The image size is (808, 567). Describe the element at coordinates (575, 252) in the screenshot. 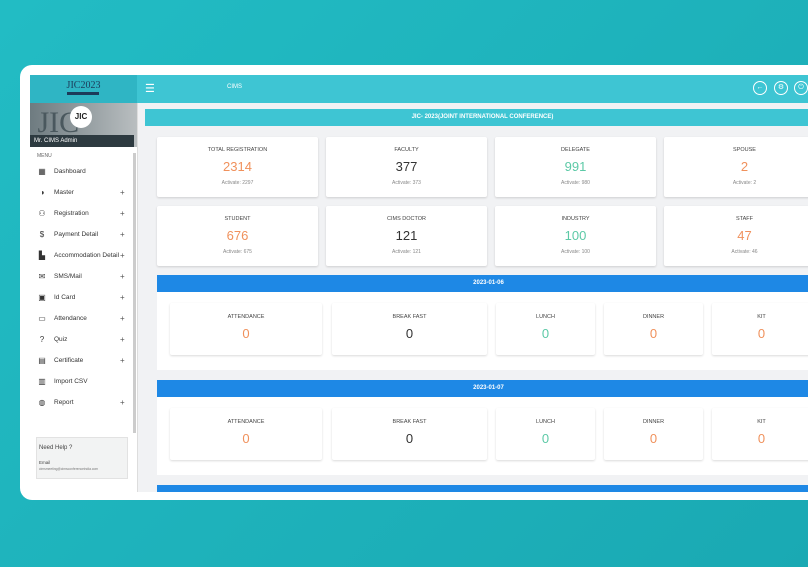

I see `stat-activate: Activate: 100` at that location.